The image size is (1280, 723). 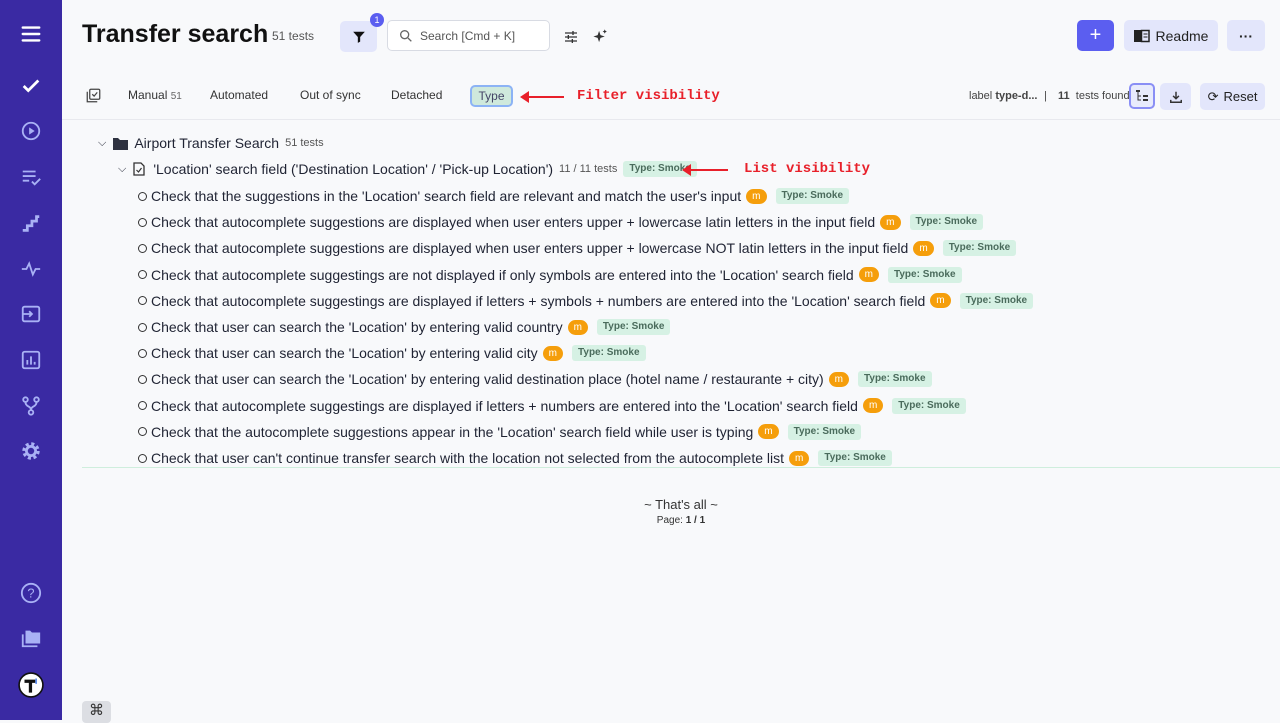 I want to click on search-input: Search [Cmd + K], so click(x=468, y=35).